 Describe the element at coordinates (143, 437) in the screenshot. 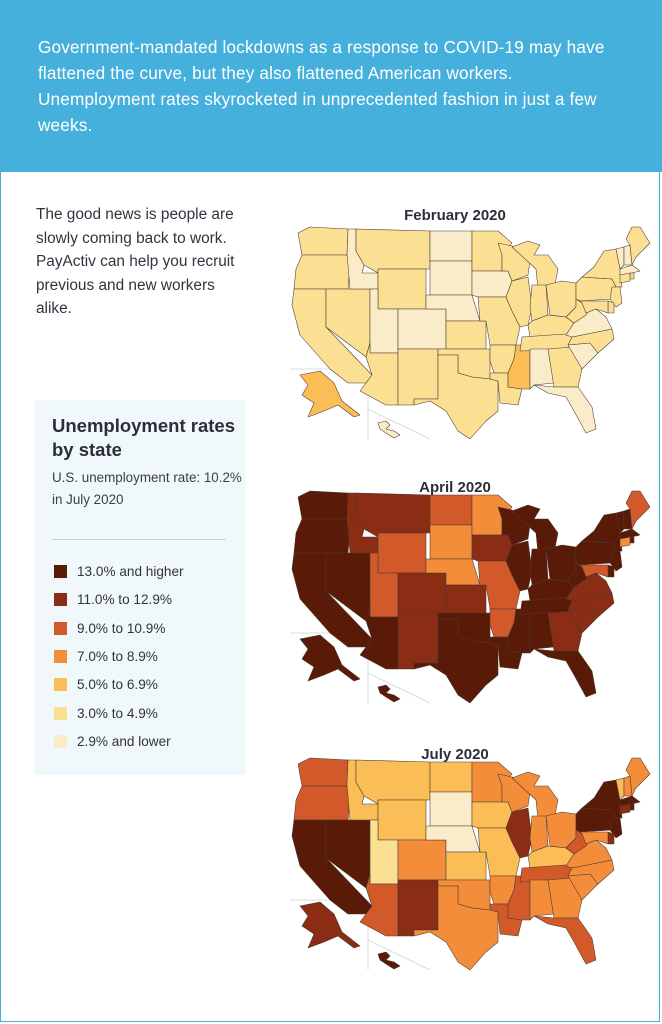

I see `legend-title: Unemployment rates by state` at that location.